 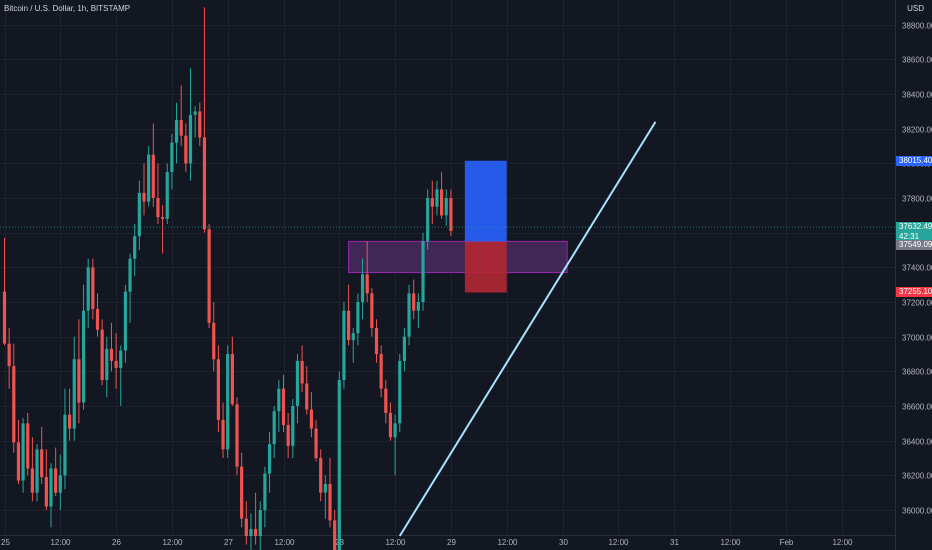 What do you see at coordinates (914, 244) in the screenshot?
I see `entry-price-tag: 37549.09` at bounding box center [914, 244].